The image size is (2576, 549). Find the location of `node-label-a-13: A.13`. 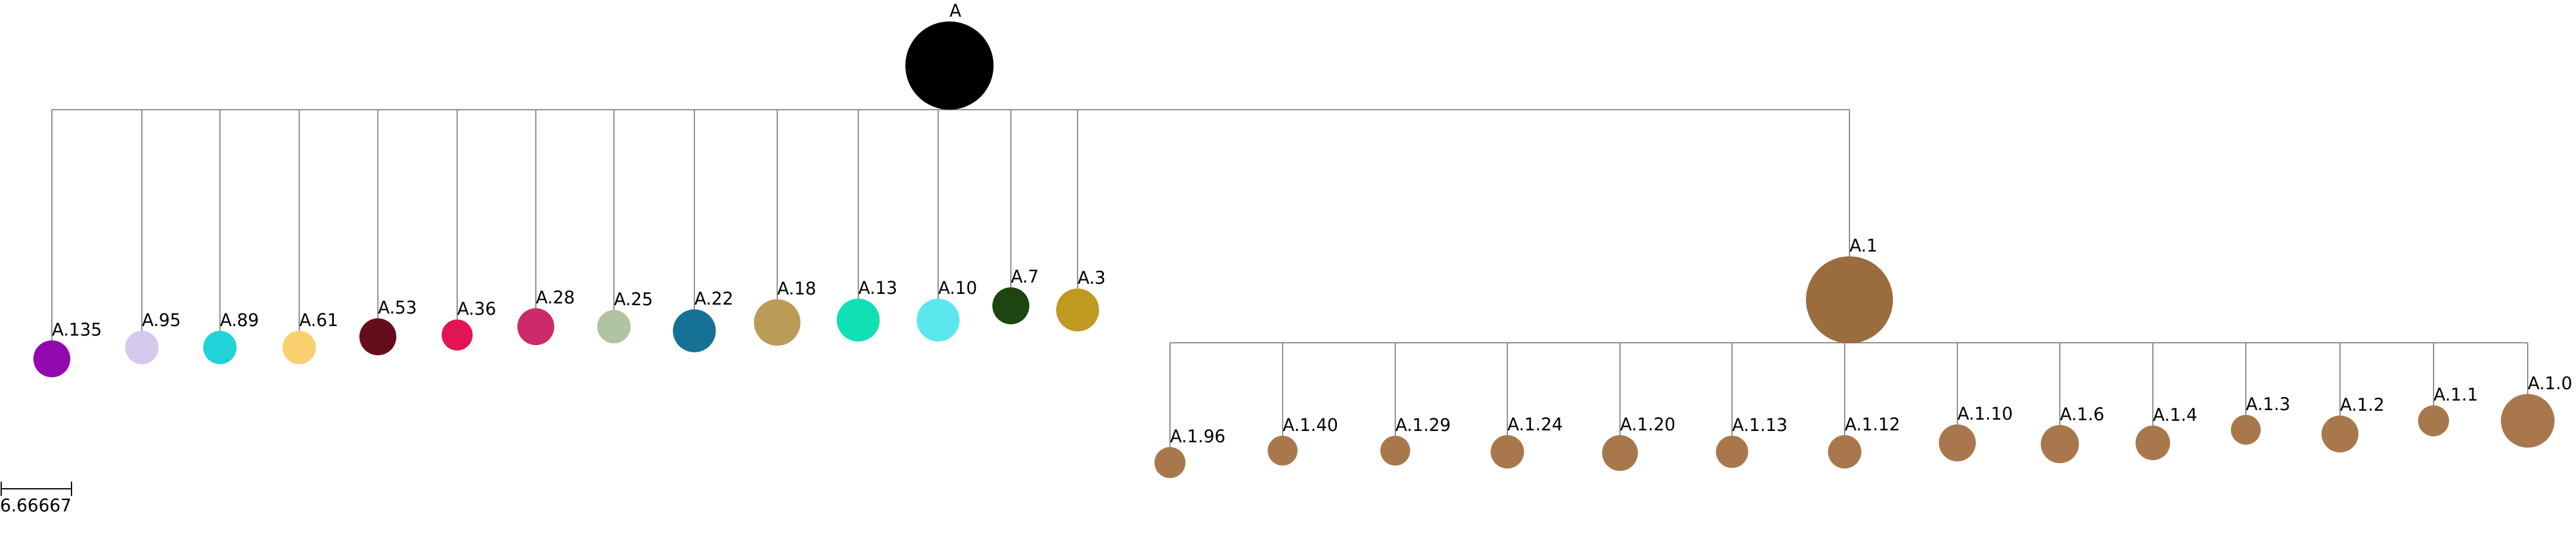

node-label-a-13: A.13 is located at coordinates (878, 288).